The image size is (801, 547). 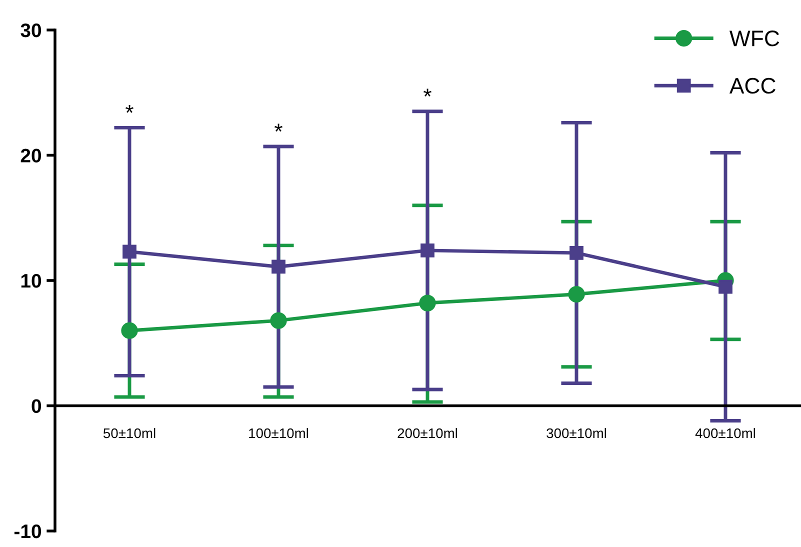 What do you see at coordinates (28, 531) in the screenshot?
I see `y-tick-label: -10` at bounding box center [28, 531].